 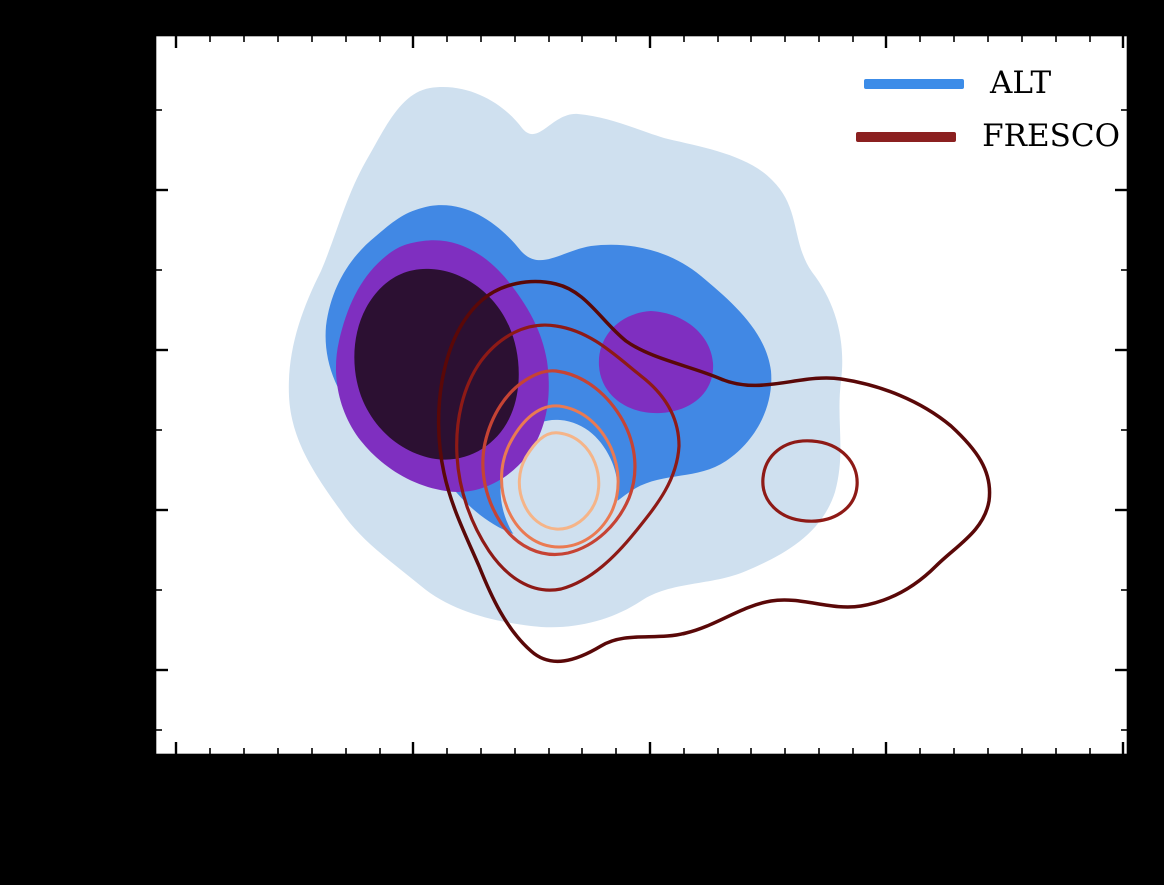 I want to click on legend: ALT FRESCO, so click(x=988, y=110).